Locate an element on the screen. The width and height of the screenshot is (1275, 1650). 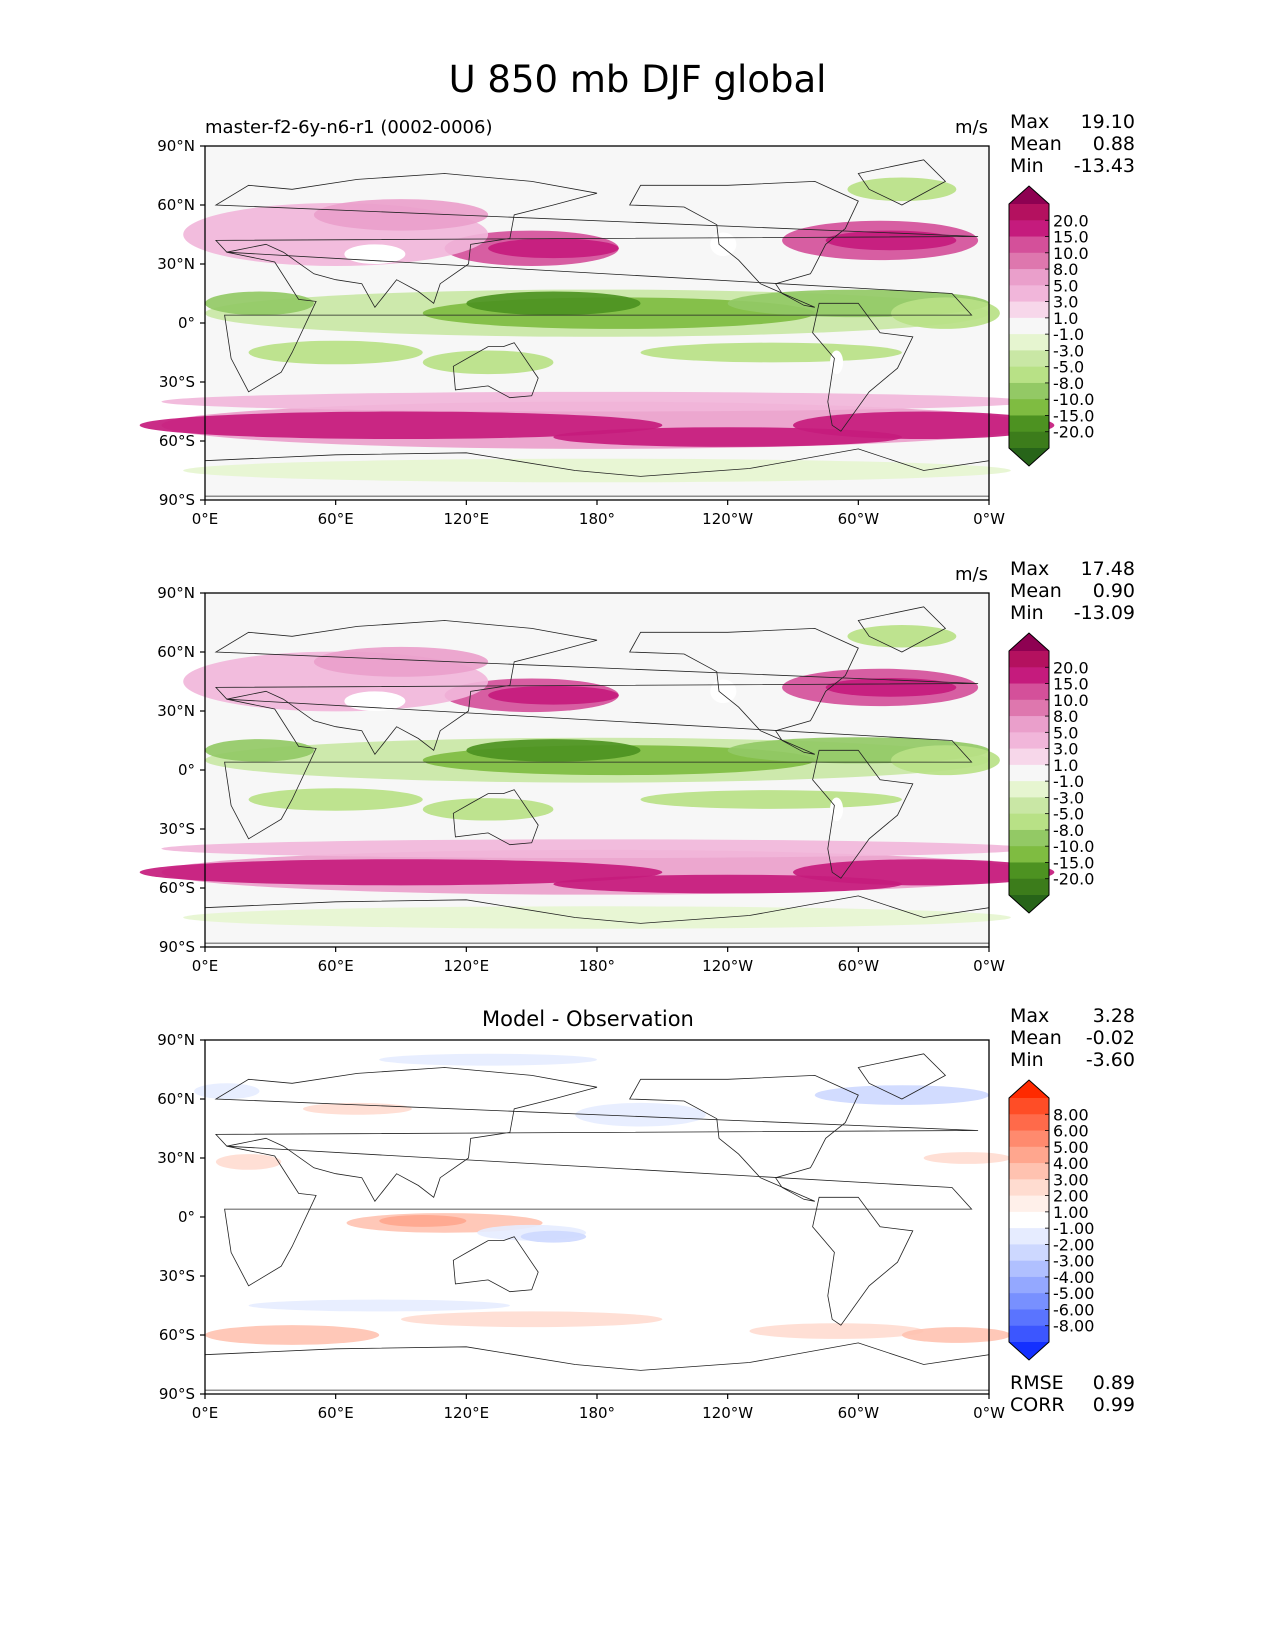
colorbar-label: -5.0 is located at coordinates (1068, 367).